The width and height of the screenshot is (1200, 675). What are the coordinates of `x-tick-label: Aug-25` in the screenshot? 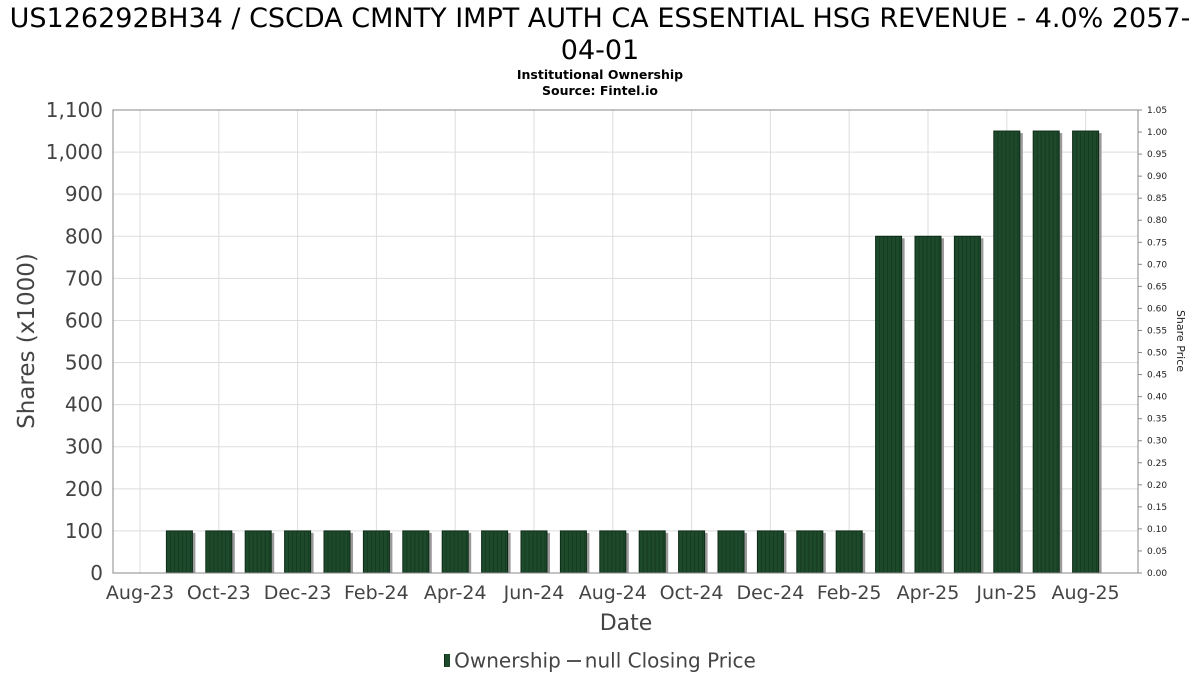 It's located at (1086, 593).